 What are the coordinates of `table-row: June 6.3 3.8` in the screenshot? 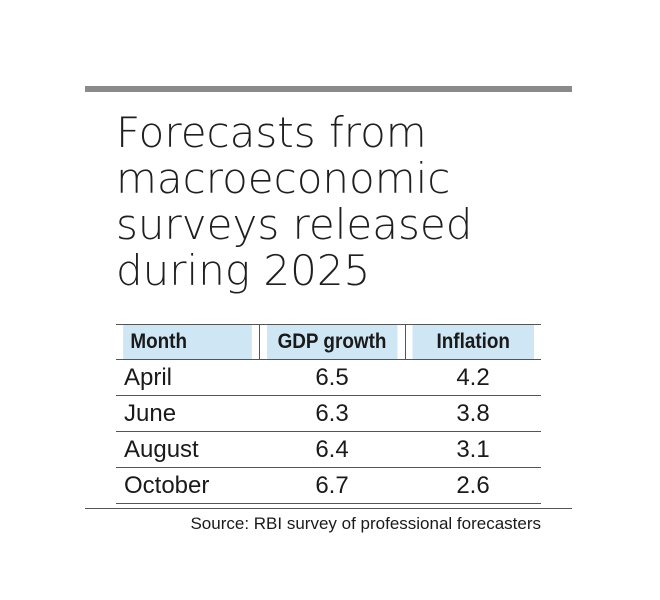 It's located at (328, 413).